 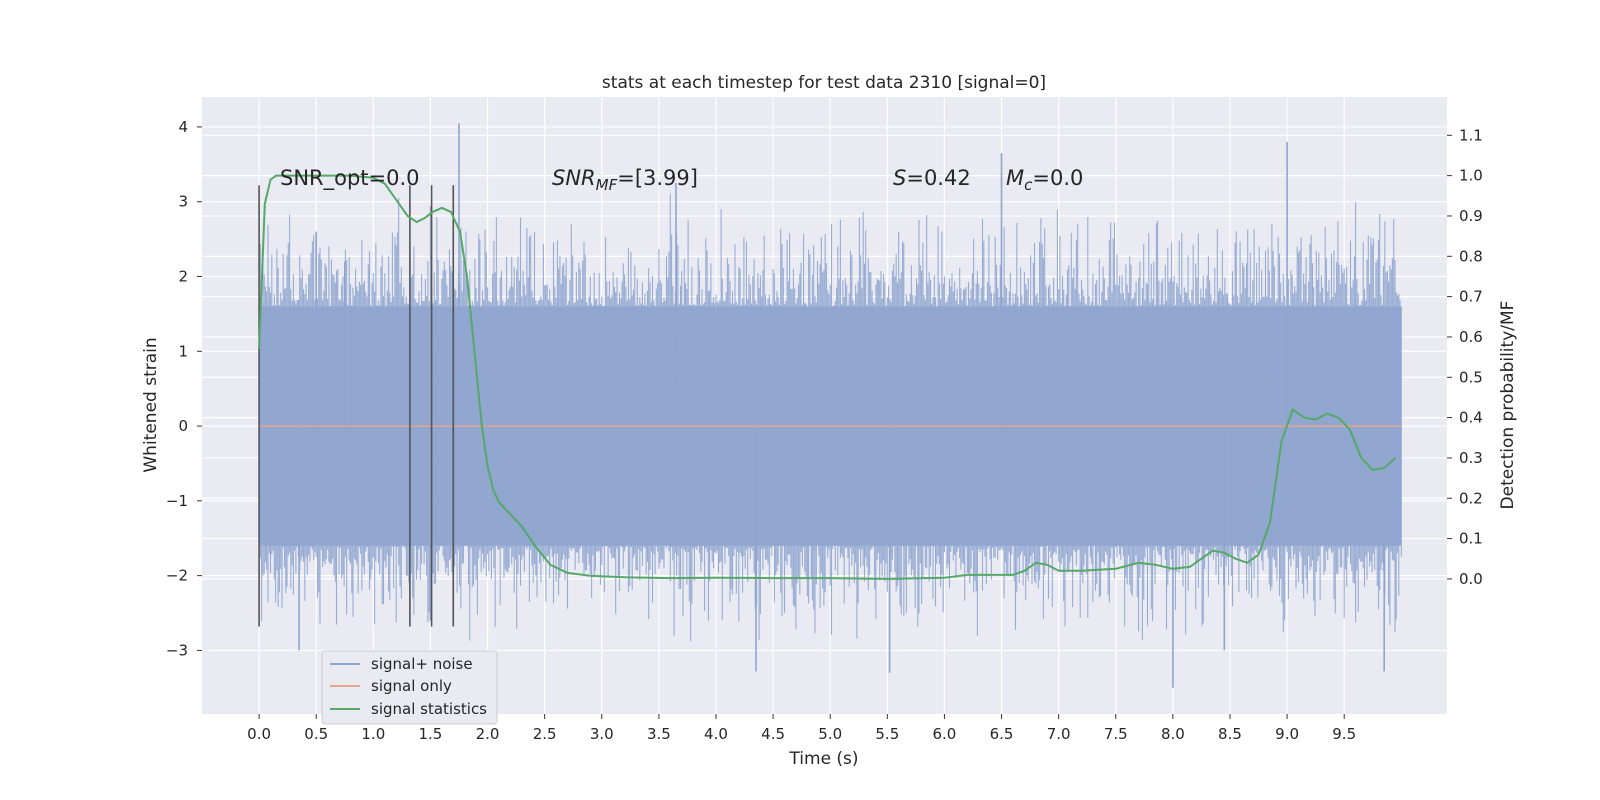 I want to click on annotation-mc: Mc=0.0, so click(x=1044, y=180).